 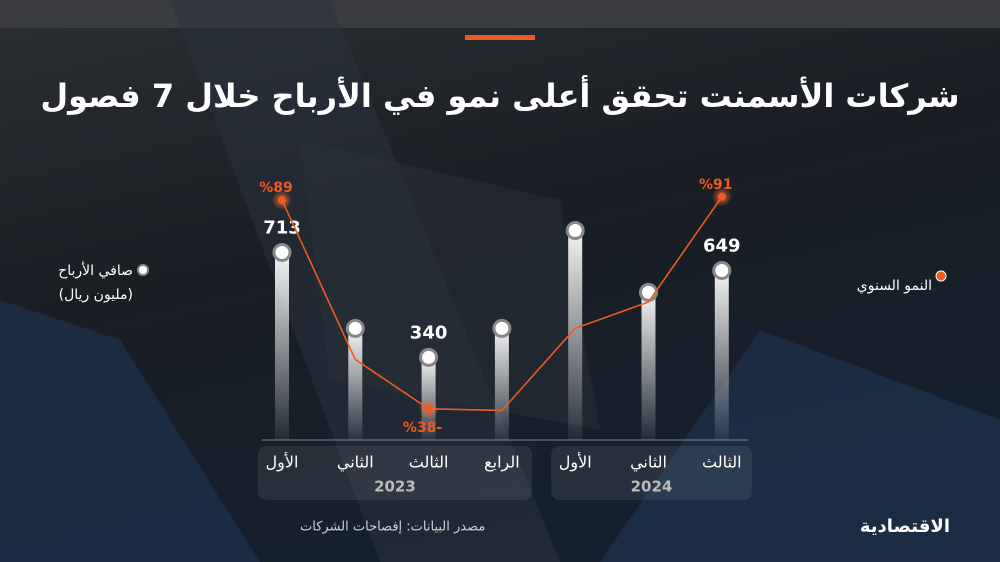 I want to click on source: مصدر البيانات: إفصاحات الشركات, so click(x=392, y=527).